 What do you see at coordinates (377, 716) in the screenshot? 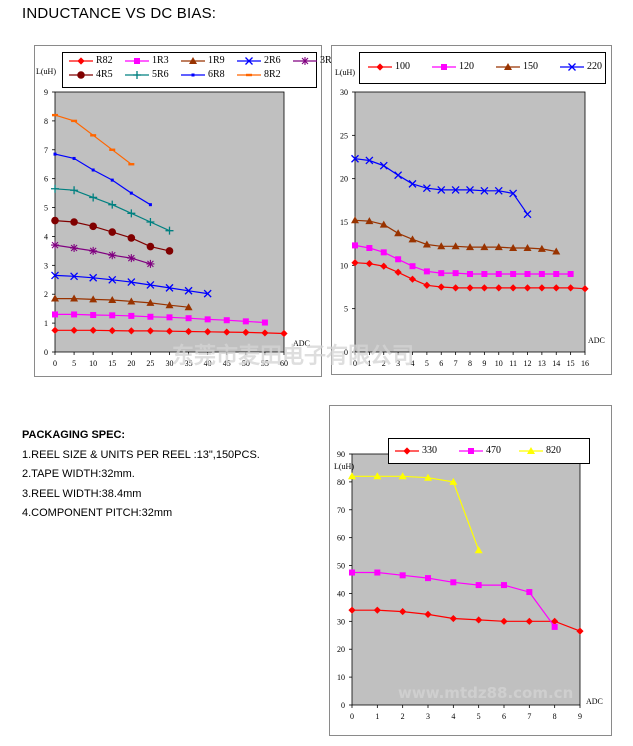
I see `x-tick-label: 1` at bounding box center [377, 716].